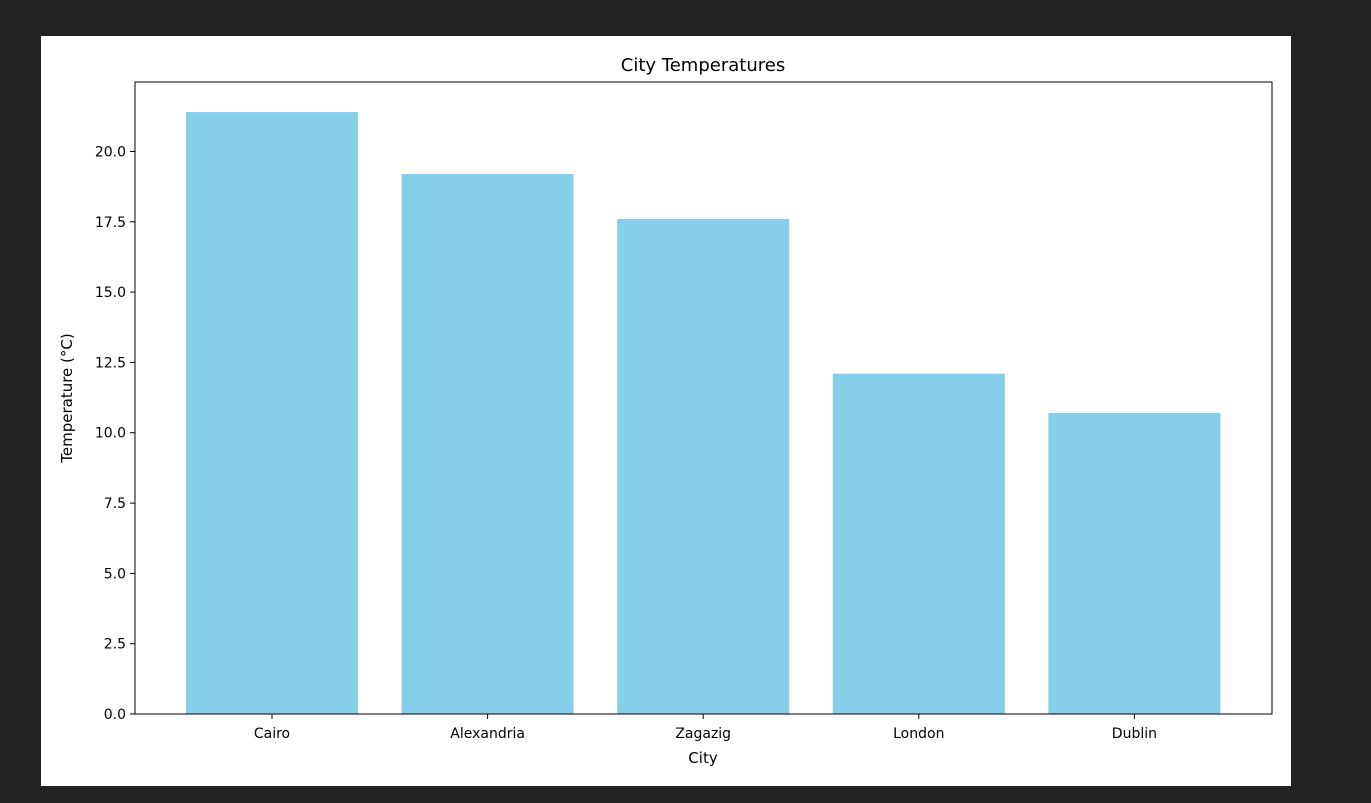 The image size is (1371, 803). What do you see at coordinates (272, 734) in the screenshot?
I see `x-tick-label: Cairo` at bounding box center [272, 734].